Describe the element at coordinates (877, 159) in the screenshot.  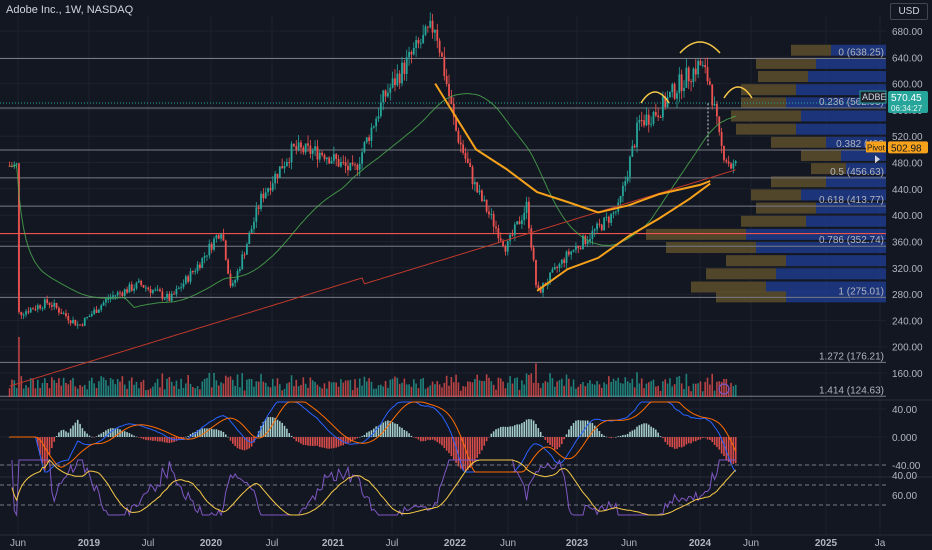
I see `price-arrow-icon` at that location.